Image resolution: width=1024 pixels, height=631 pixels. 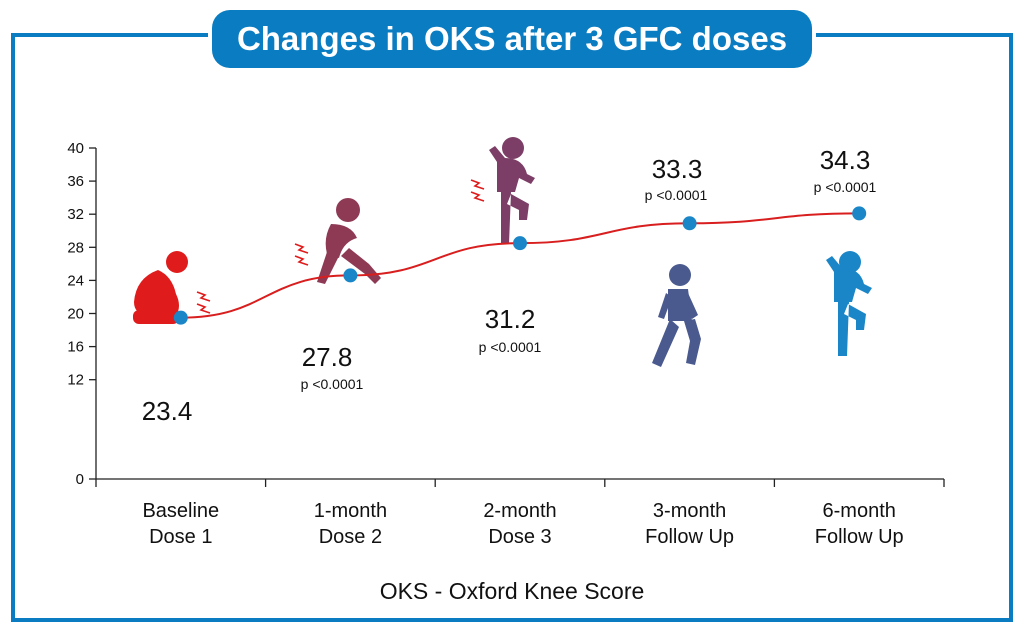 What do you see at coordinates (676, 315) in the screenshot?
I see `walking-person-icon` at bounding box center [676, 315].